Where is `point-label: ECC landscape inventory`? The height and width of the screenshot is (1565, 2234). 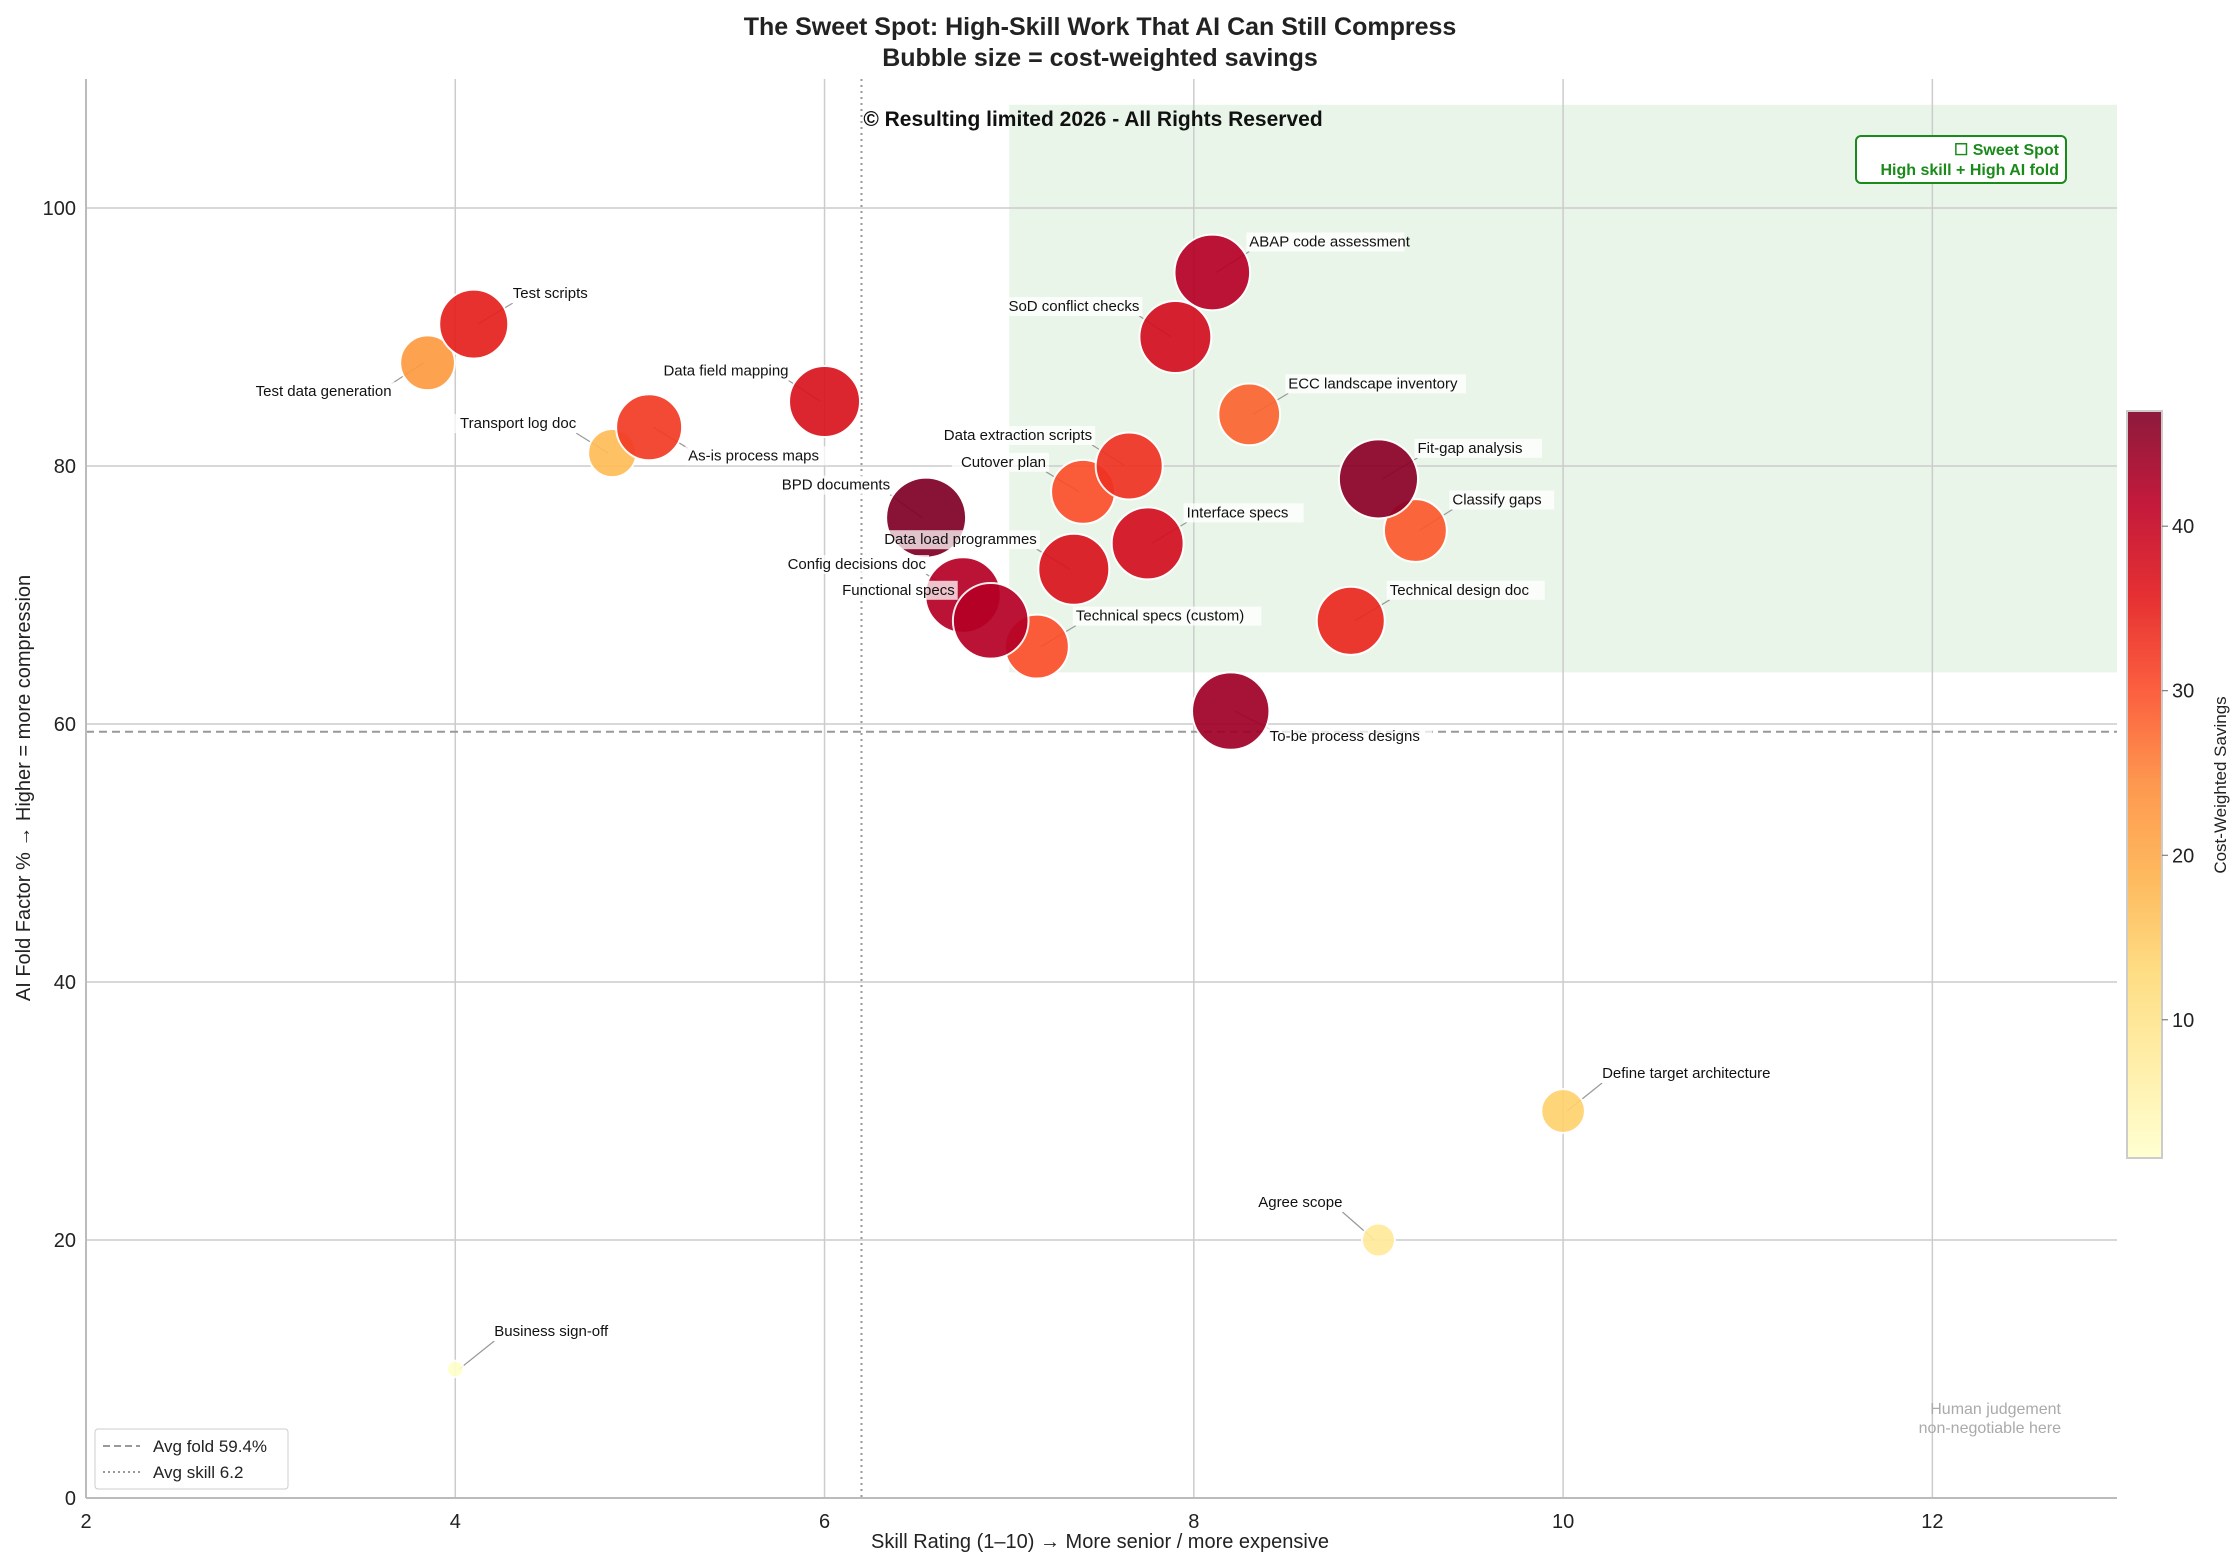
point-label: ECC landscape inventory is located at coordinates (1373, 383).